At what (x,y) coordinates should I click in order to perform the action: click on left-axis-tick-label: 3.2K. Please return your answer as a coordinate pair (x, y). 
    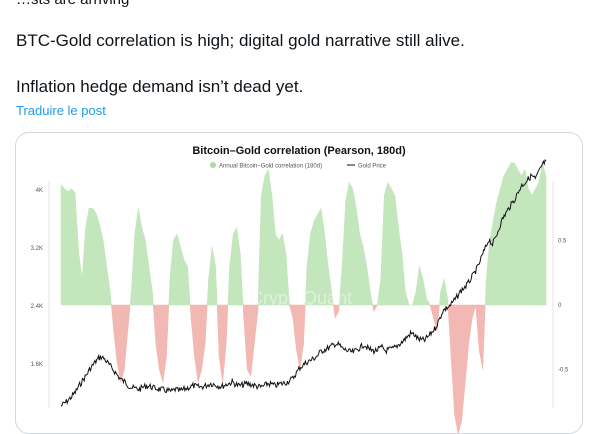
    Looking at the image, I should click on (37, 249).